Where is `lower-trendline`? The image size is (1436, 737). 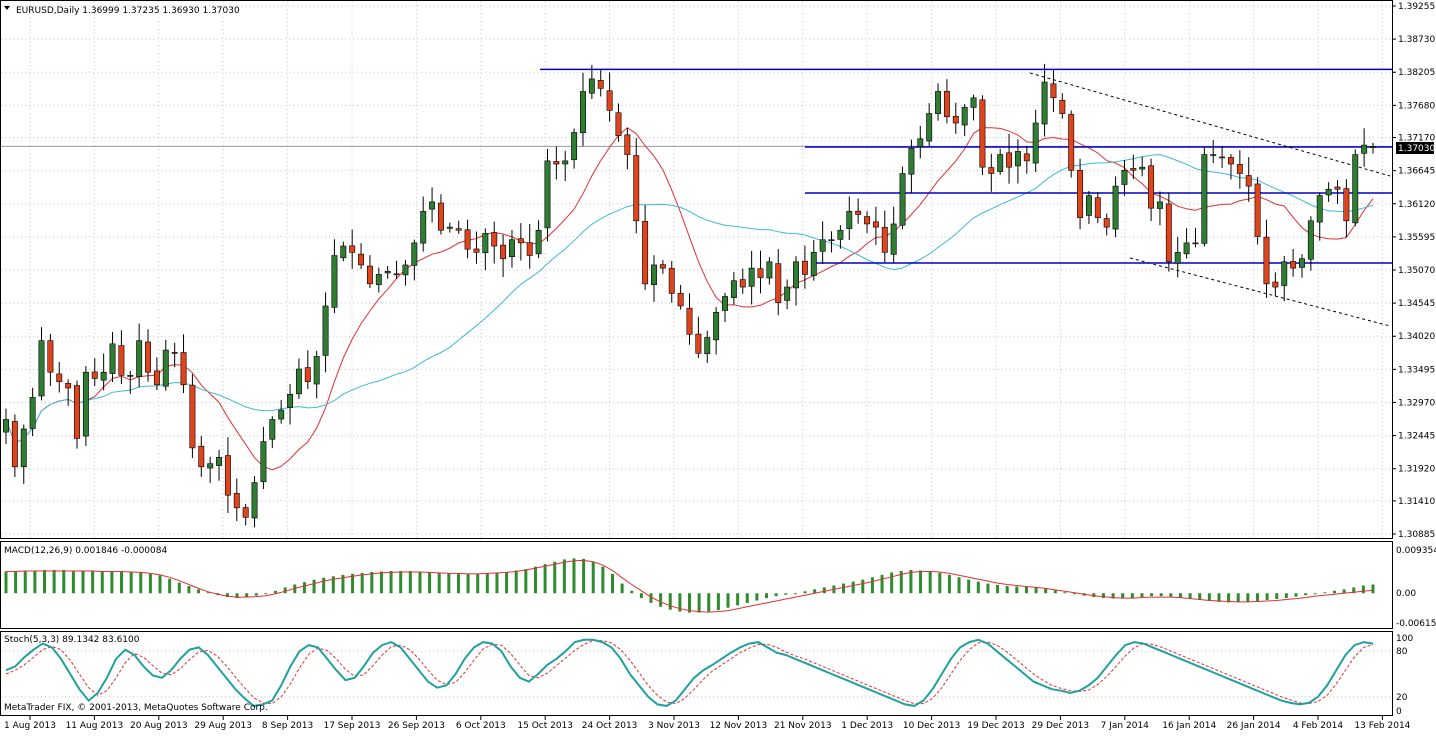
lower-trendline is located at coordinates (1260, 292).